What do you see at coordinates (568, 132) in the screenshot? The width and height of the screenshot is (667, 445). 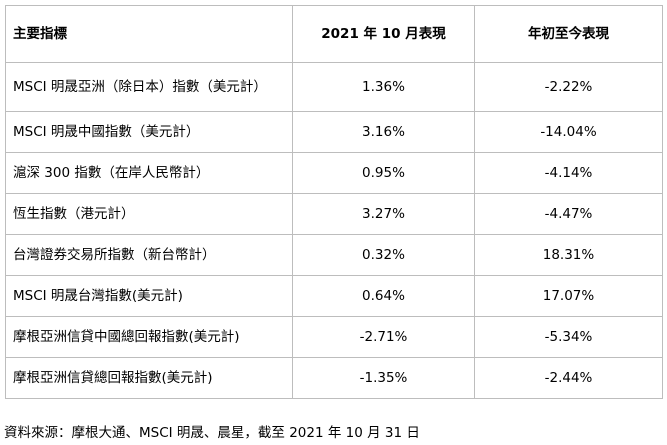 I see `ytd-cell: -14.04%` at bounding box center [568, 132].